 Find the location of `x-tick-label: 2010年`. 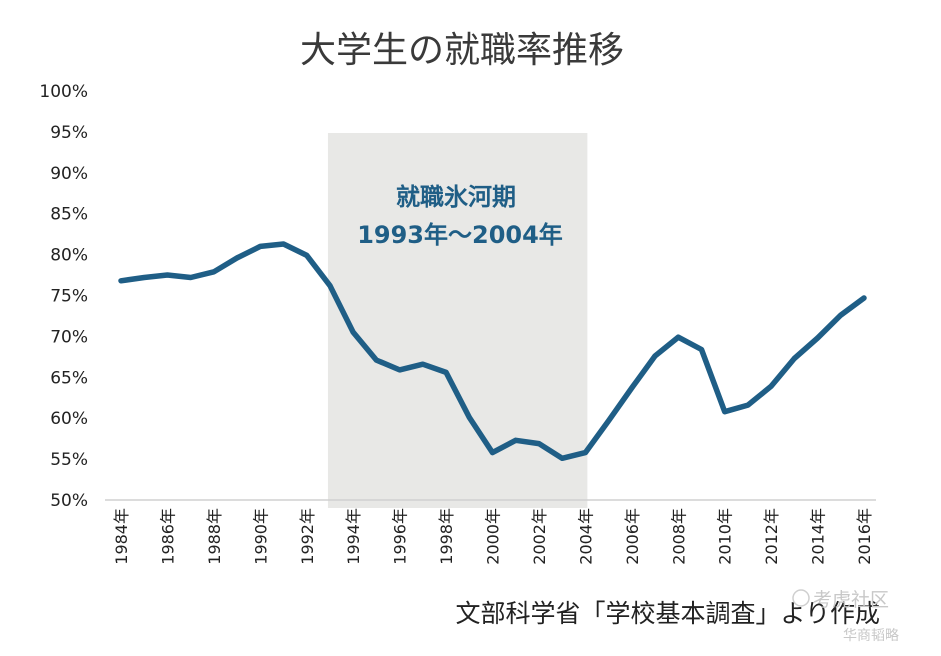

x-tick-label: 2010年 is located at coordinates (725, 536).